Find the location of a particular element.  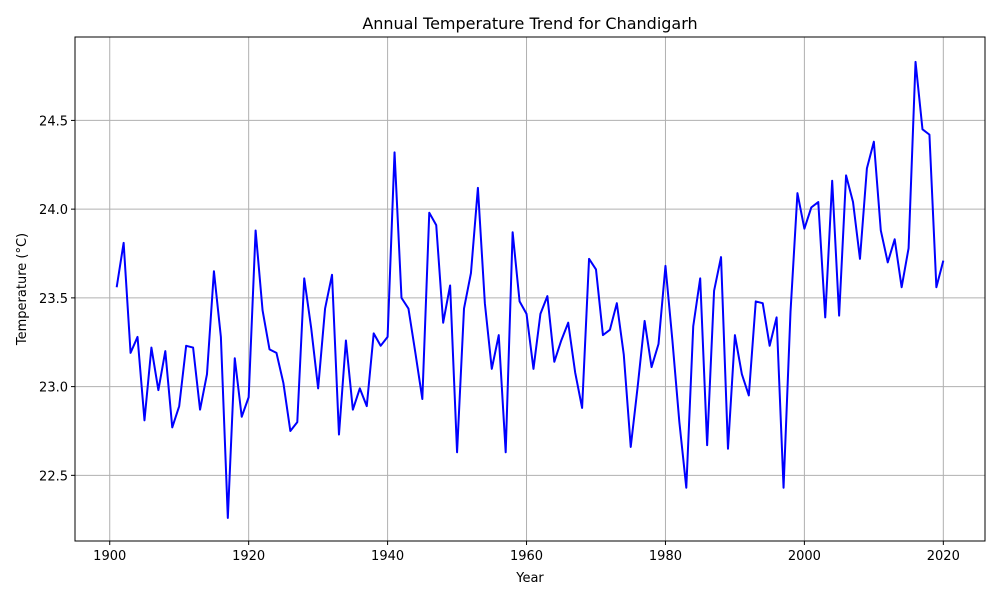

chart-title: Annual Temperature Trend for Chandigarh is located at coordinates (529, 23).